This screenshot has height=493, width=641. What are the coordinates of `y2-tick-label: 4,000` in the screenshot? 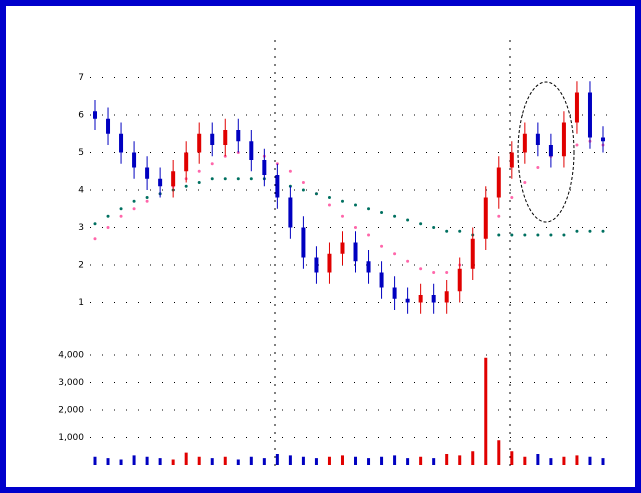 It's located at (71, 356).